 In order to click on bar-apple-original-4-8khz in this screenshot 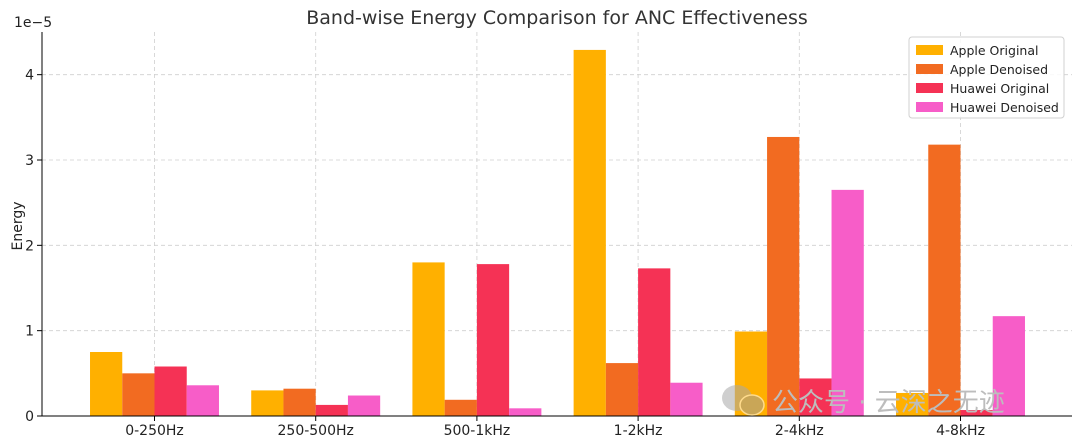, I will do `click(912, 404)`.